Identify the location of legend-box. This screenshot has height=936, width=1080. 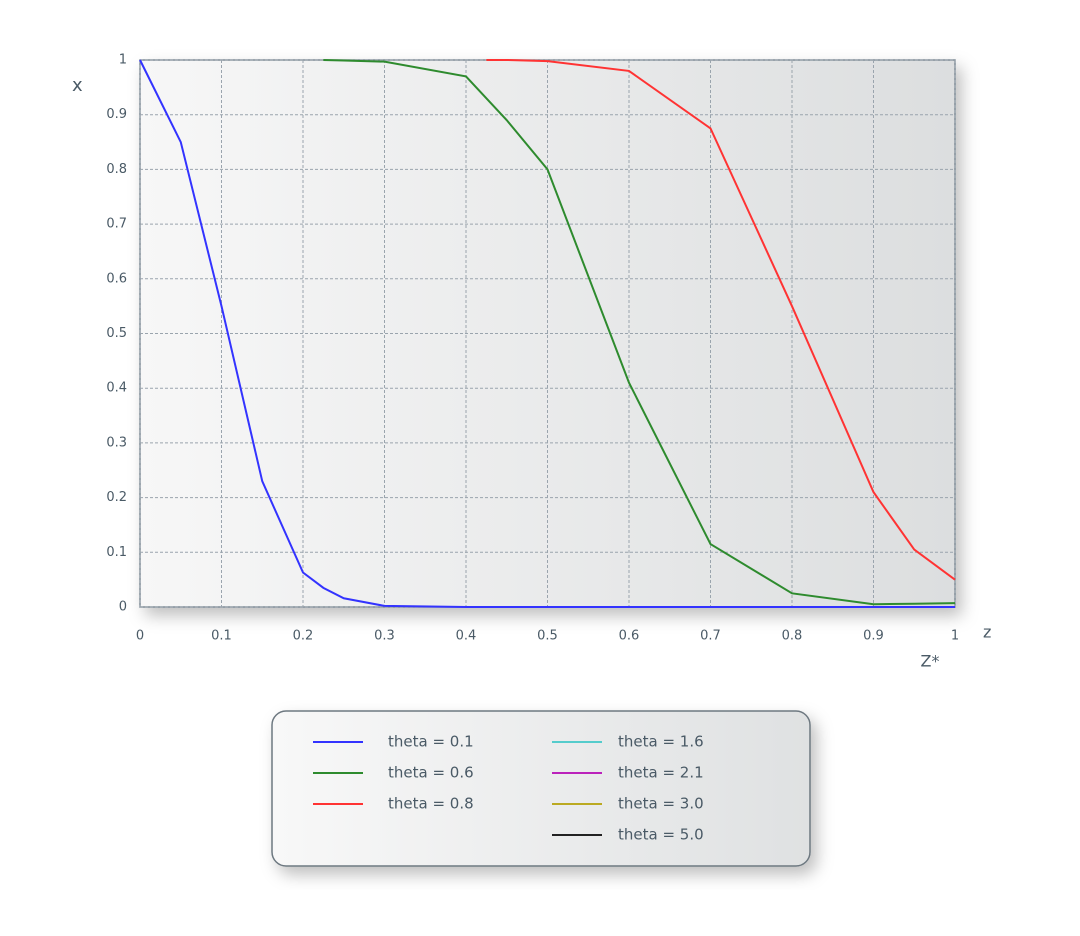
(541, 788).